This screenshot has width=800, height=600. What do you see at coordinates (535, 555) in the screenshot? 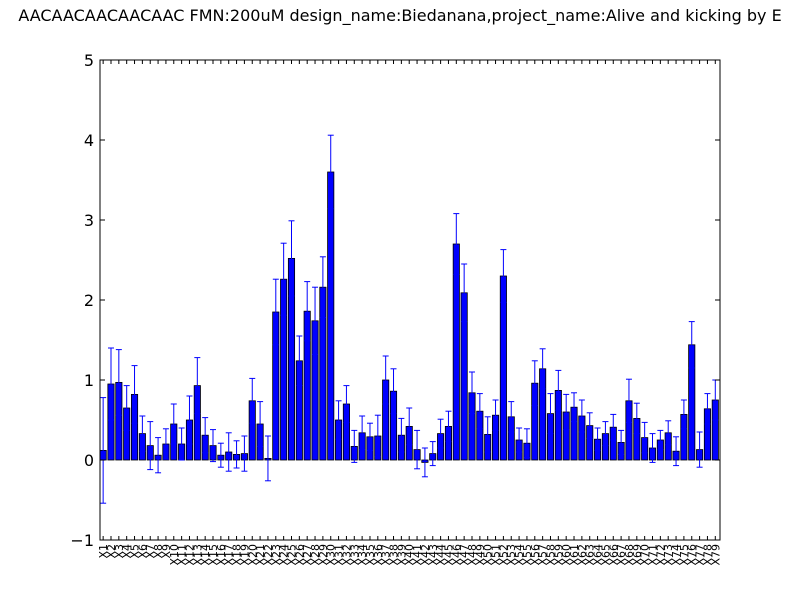
I see `x-tick-label: X56` at bounding box center [535, 555].